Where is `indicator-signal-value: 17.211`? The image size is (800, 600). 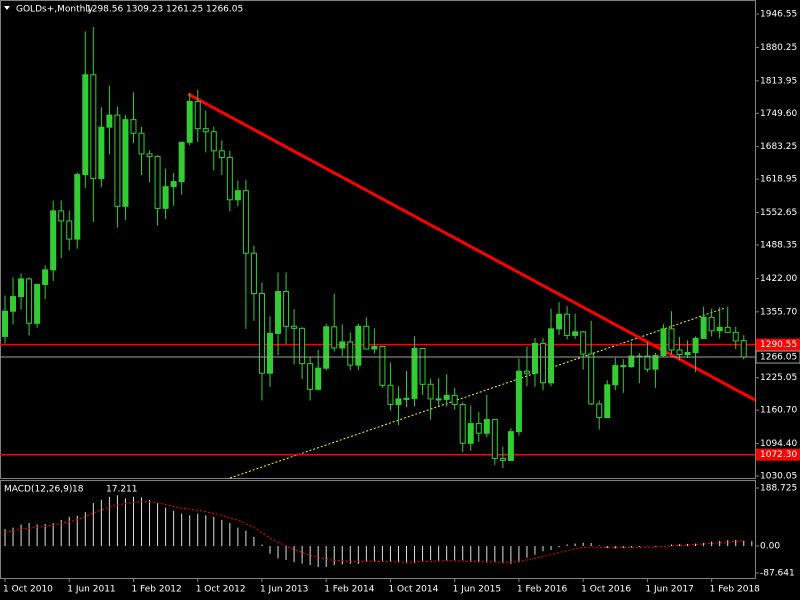 indicator-signal-value: 17.211 is located at coordinates (122, 490).